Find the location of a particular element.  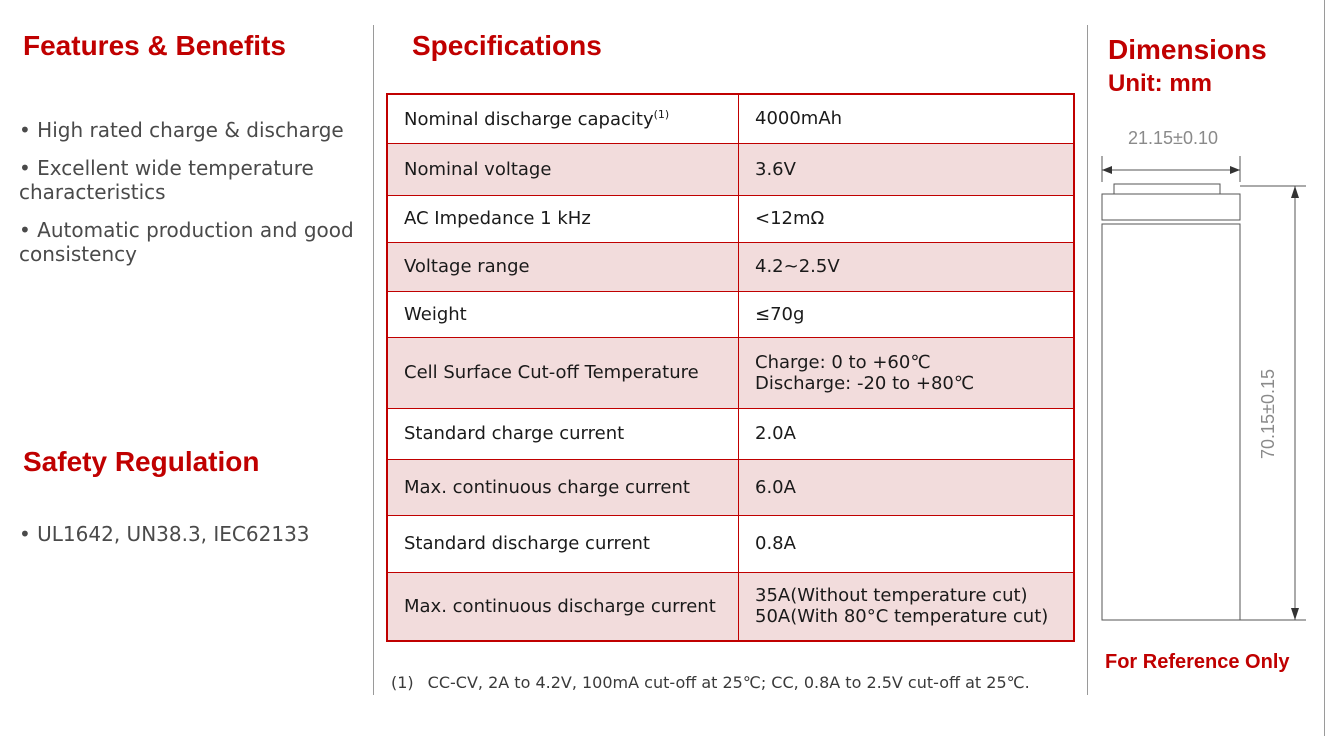

table-row: Nominal discharge capacity(1) 4000mAh is located at coordinates (730, 118).